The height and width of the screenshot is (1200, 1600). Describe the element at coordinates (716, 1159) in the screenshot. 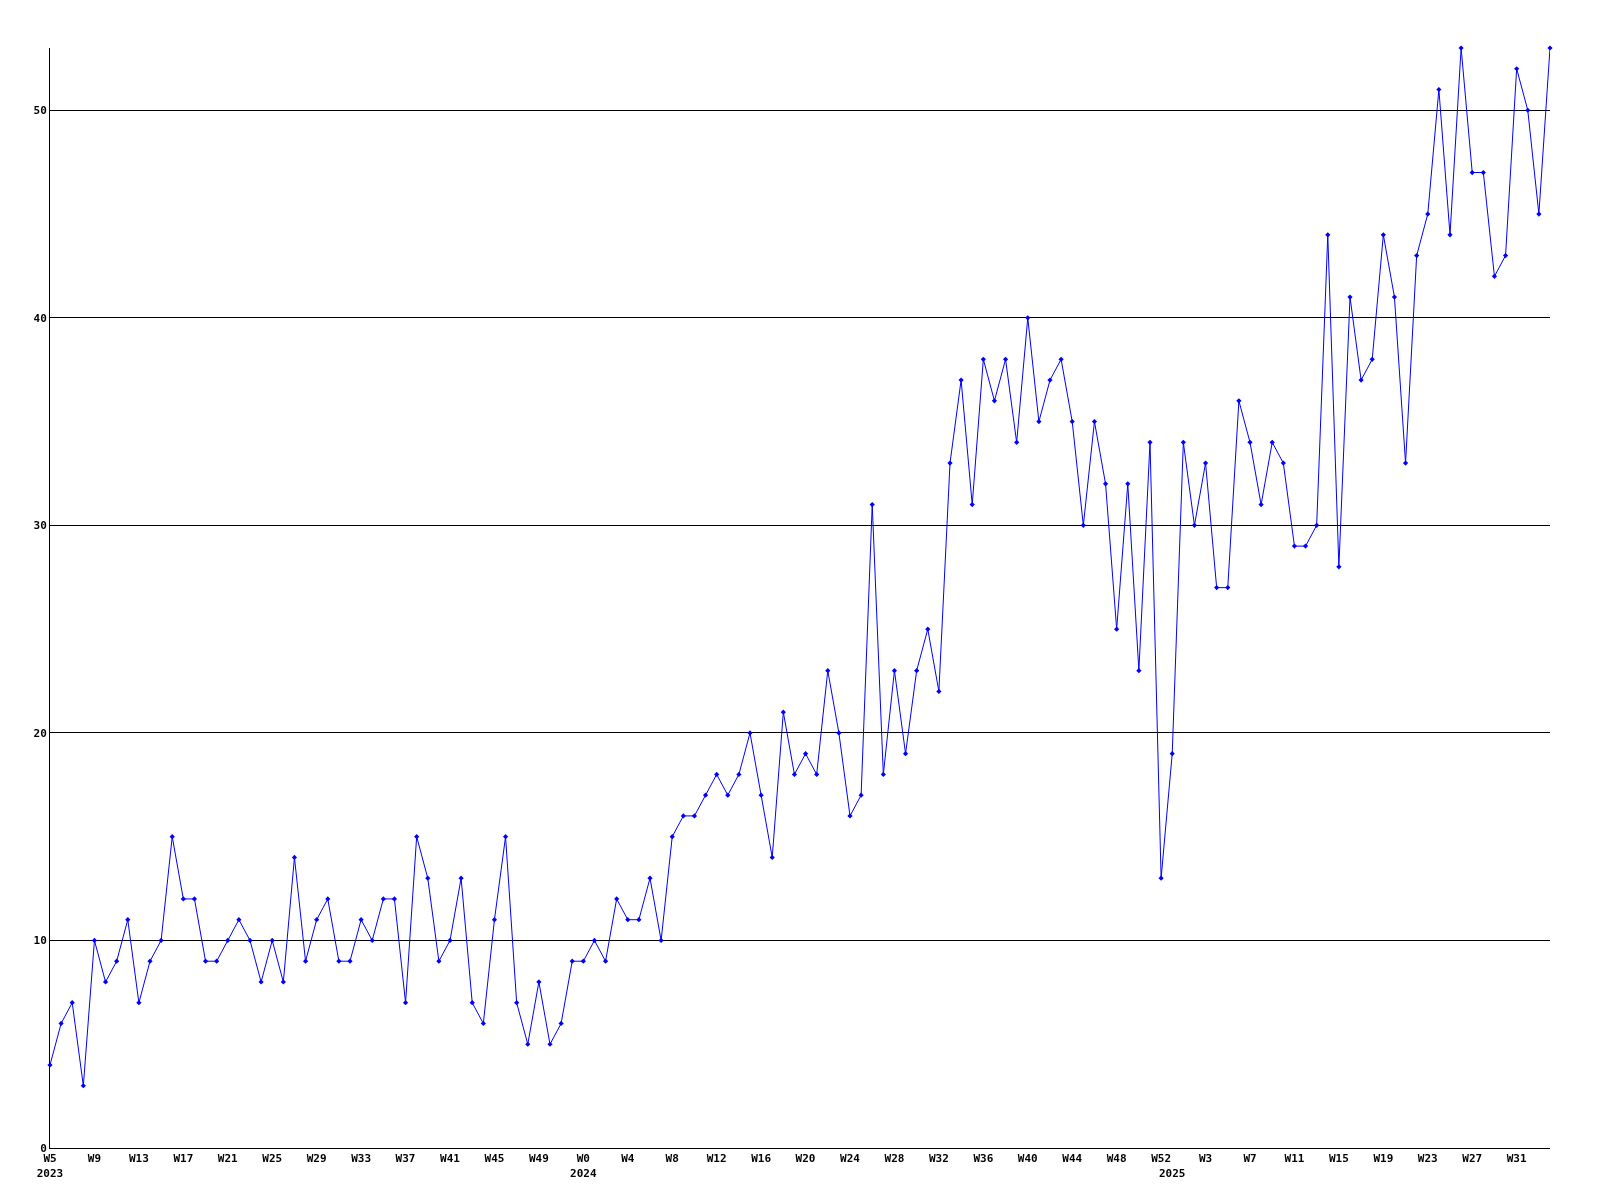

I see `x-tick-label: W12` at that location.